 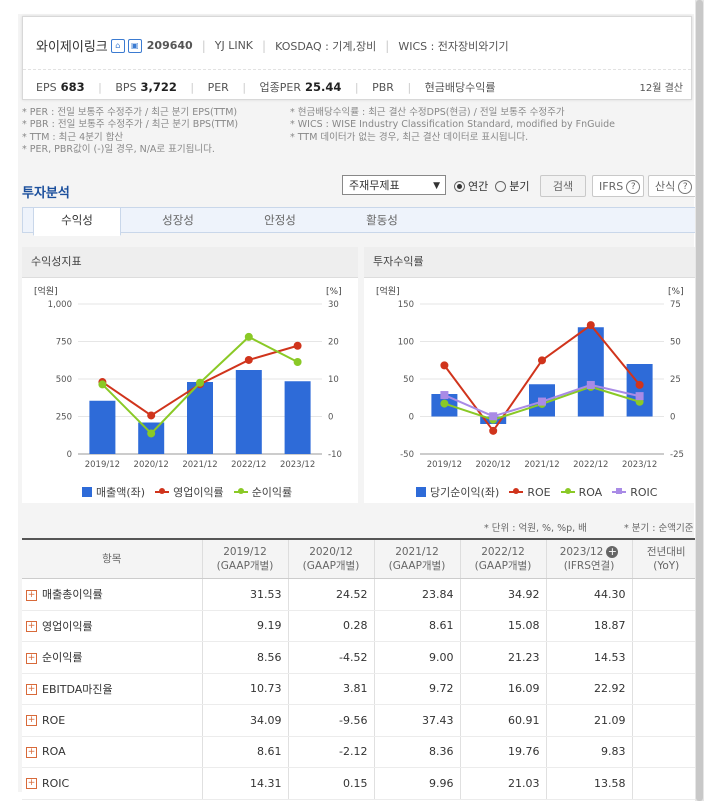 What do you see at coordinates (459, 186) in the screenshot?
I see `radio-annual` at bounding box center [459, 186].